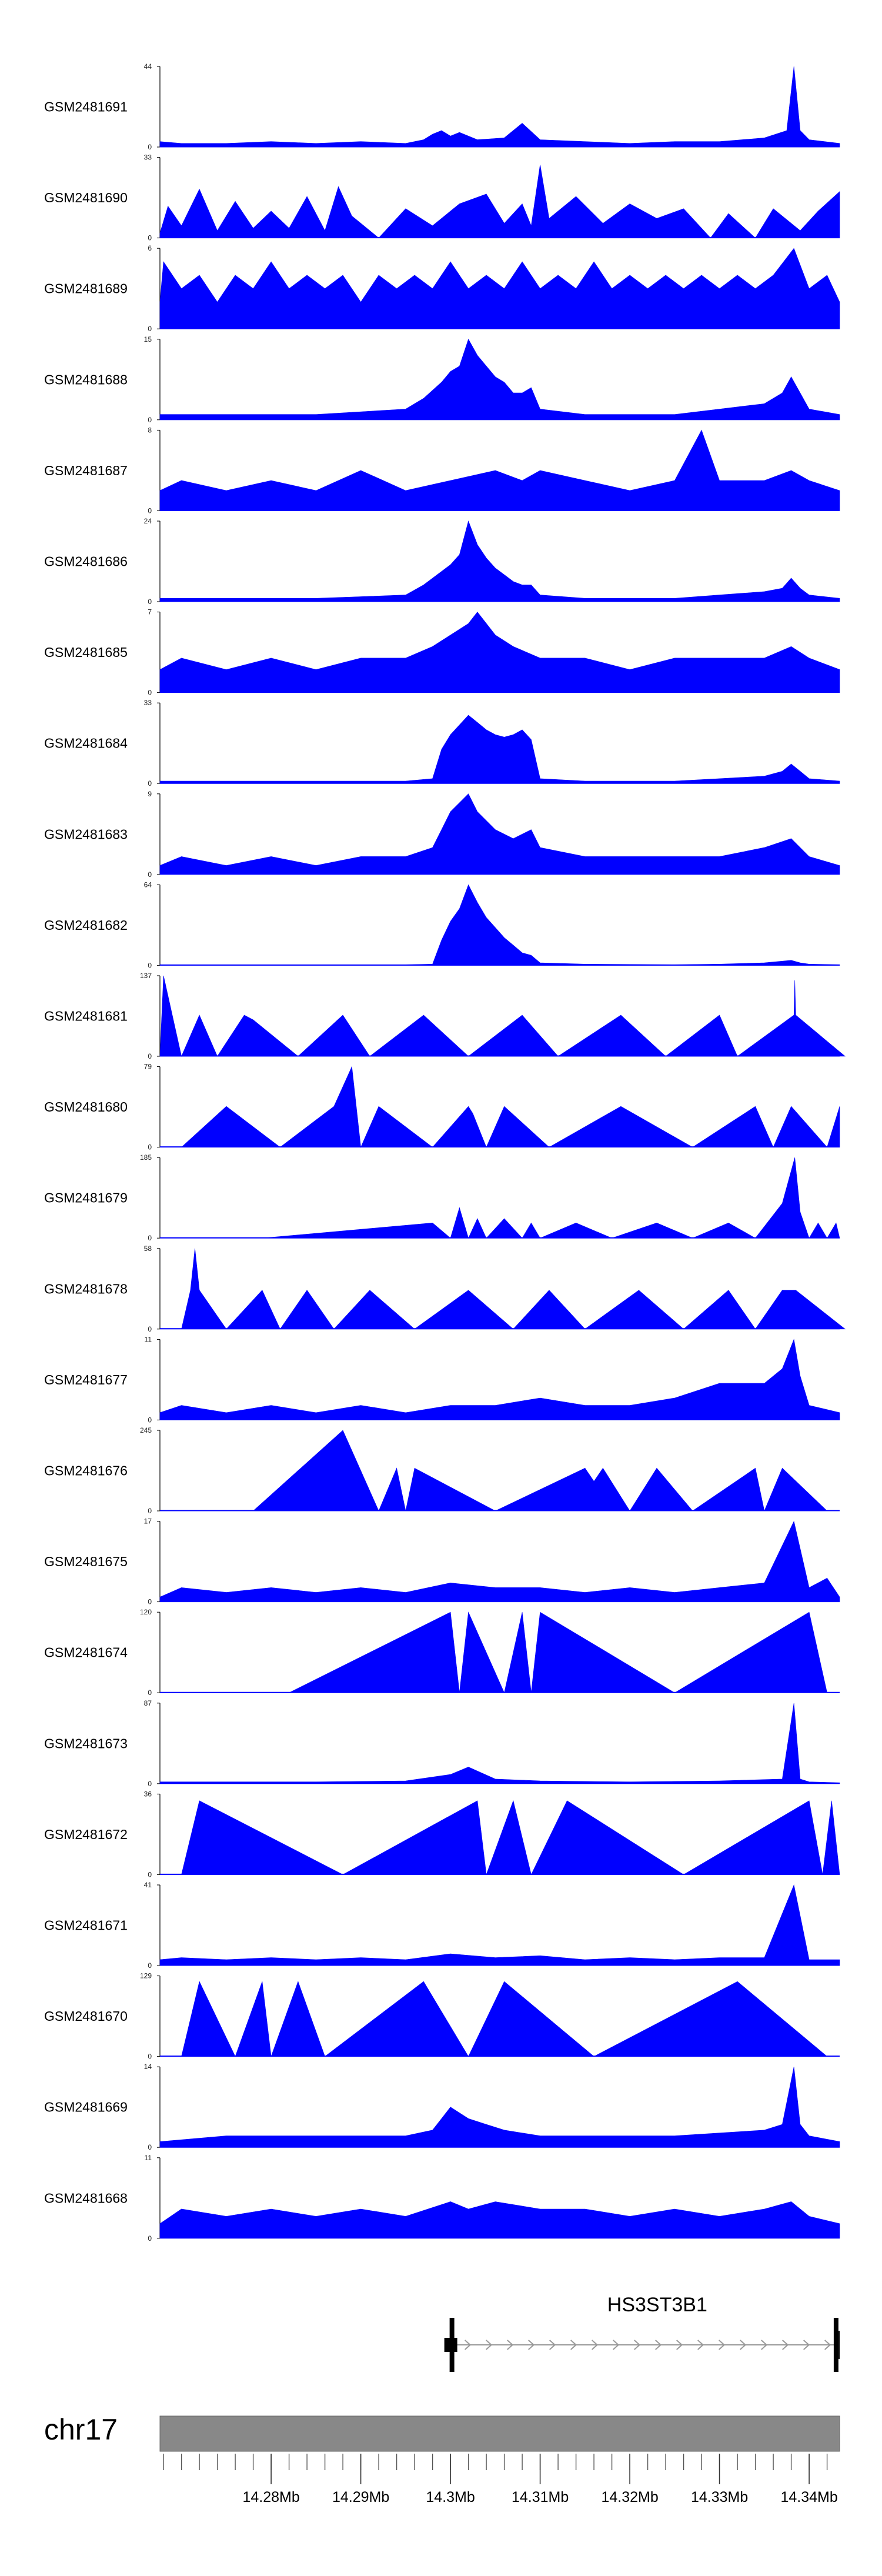 The width and height of the screenshot is (882, 2576). What do you see at coordinates (148, 1794) in the screenshot?
I see `y-axis-max-label: 36` at bounding box center [148, 1794].